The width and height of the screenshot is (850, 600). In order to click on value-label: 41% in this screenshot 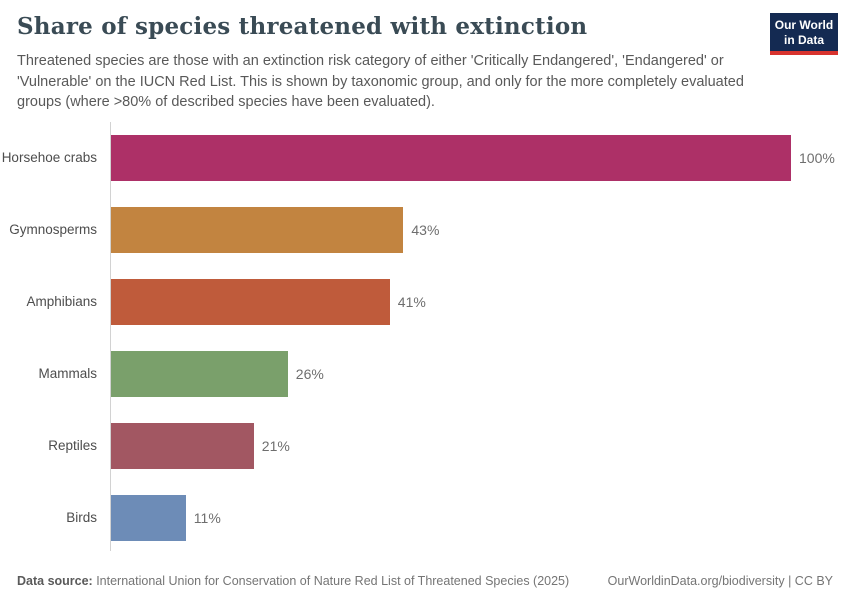, I will do `click(411, 301)`.